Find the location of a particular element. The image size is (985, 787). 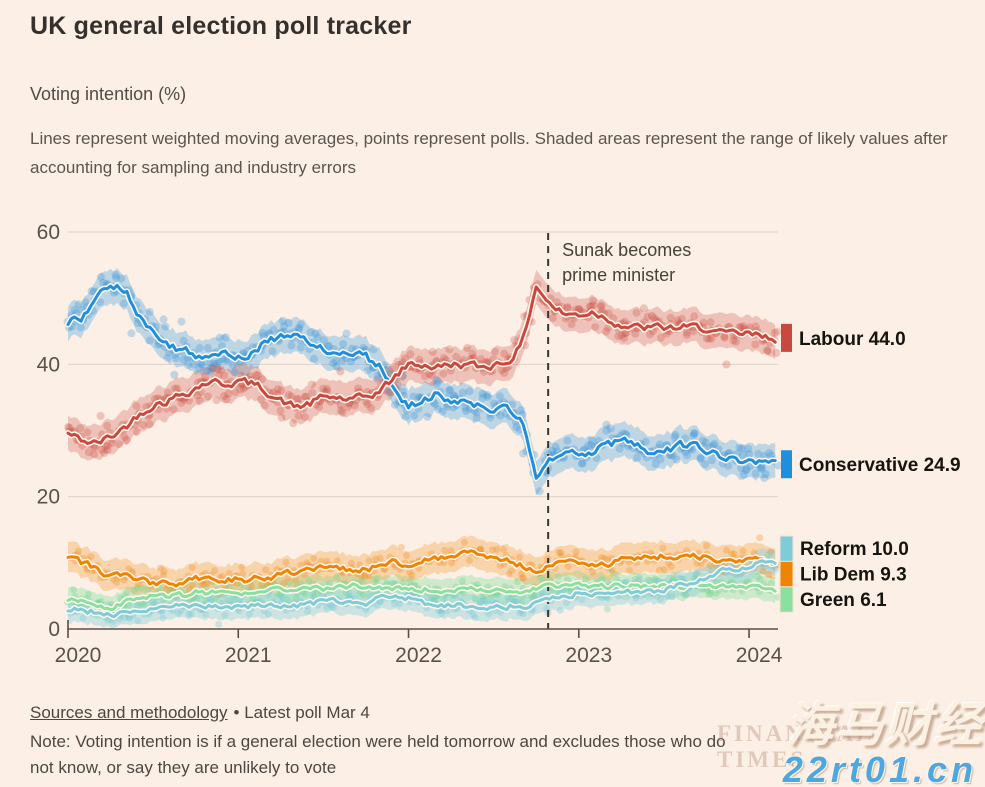

sources-link: Sources and methodology is located at coordinates (129, 712).